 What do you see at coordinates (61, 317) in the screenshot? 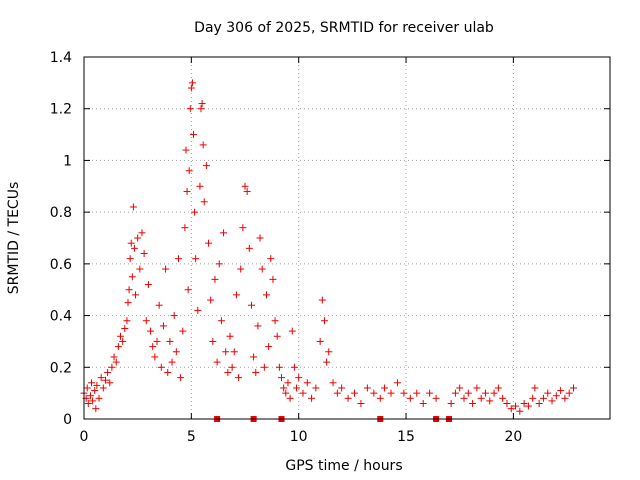
I see `y-tick-label: 0.4` at bounding box center [61, 317].